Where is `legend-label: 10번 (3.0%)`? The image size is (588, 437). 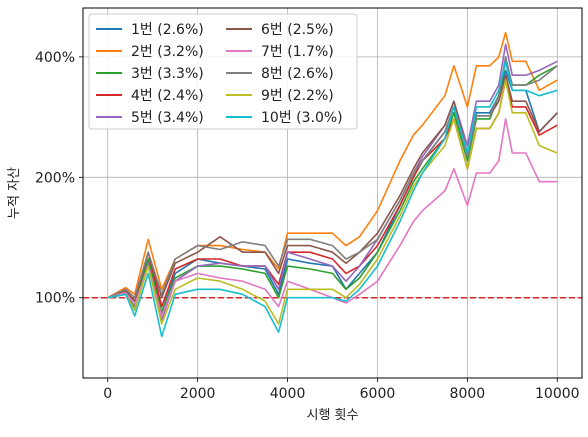 legend-label: 10번 (3.0%) is located at coordinates (302, 118).